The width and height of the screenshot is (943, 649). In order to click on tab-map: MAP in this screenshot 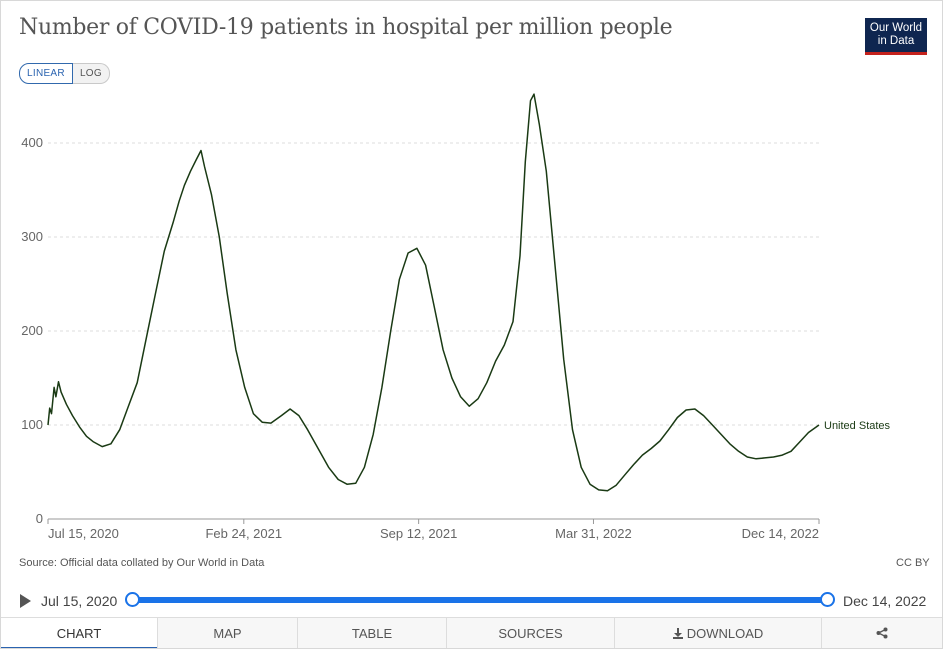, I will do `click(227, 633)`.